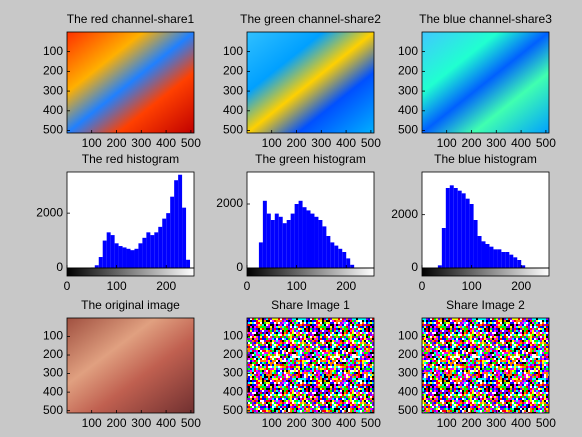 Image resolution: width=582 pixels, height=437 pixels. Describe the element at coordinates (247, 286) in the screenshot. I see `x-tick-label: 0` at that location.